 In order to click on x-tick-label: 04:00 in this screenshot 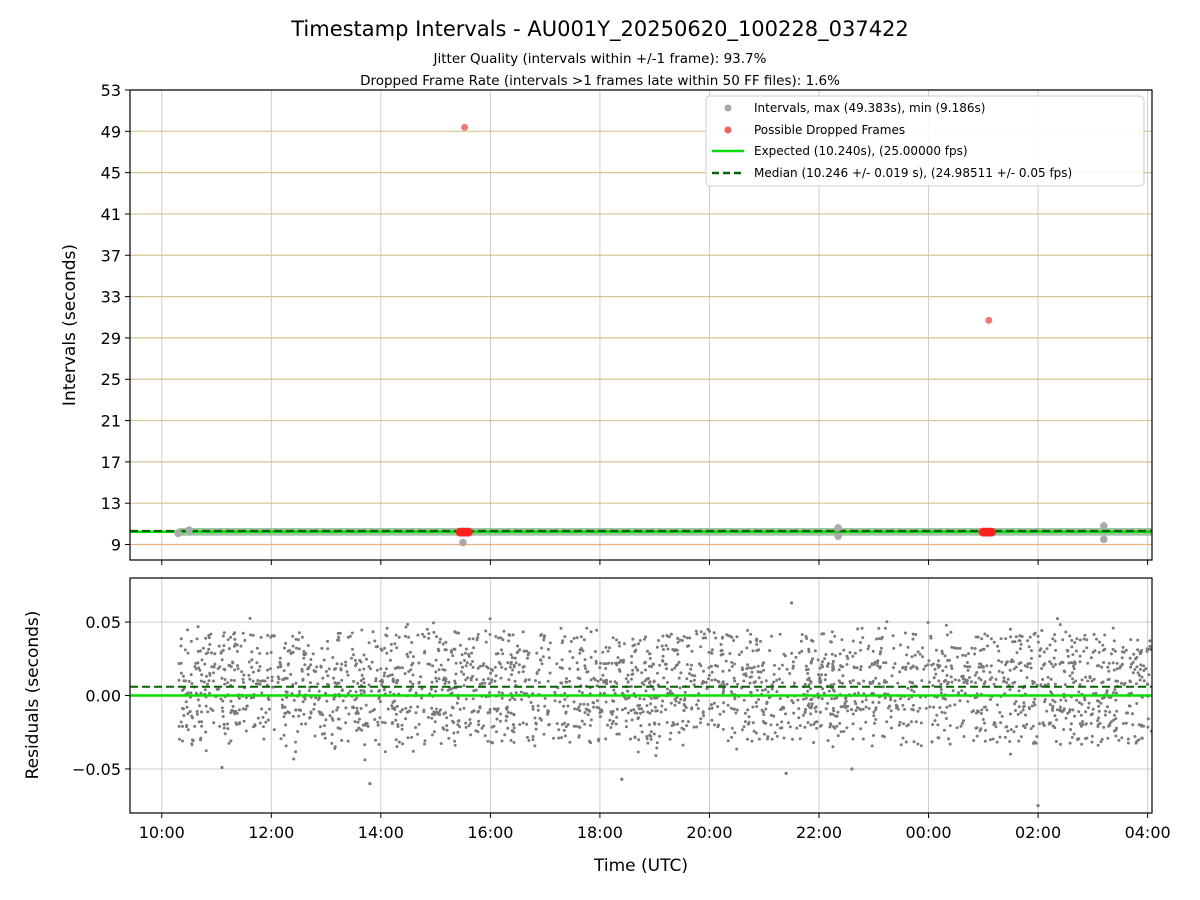, I will do `click(1148, 832)`.